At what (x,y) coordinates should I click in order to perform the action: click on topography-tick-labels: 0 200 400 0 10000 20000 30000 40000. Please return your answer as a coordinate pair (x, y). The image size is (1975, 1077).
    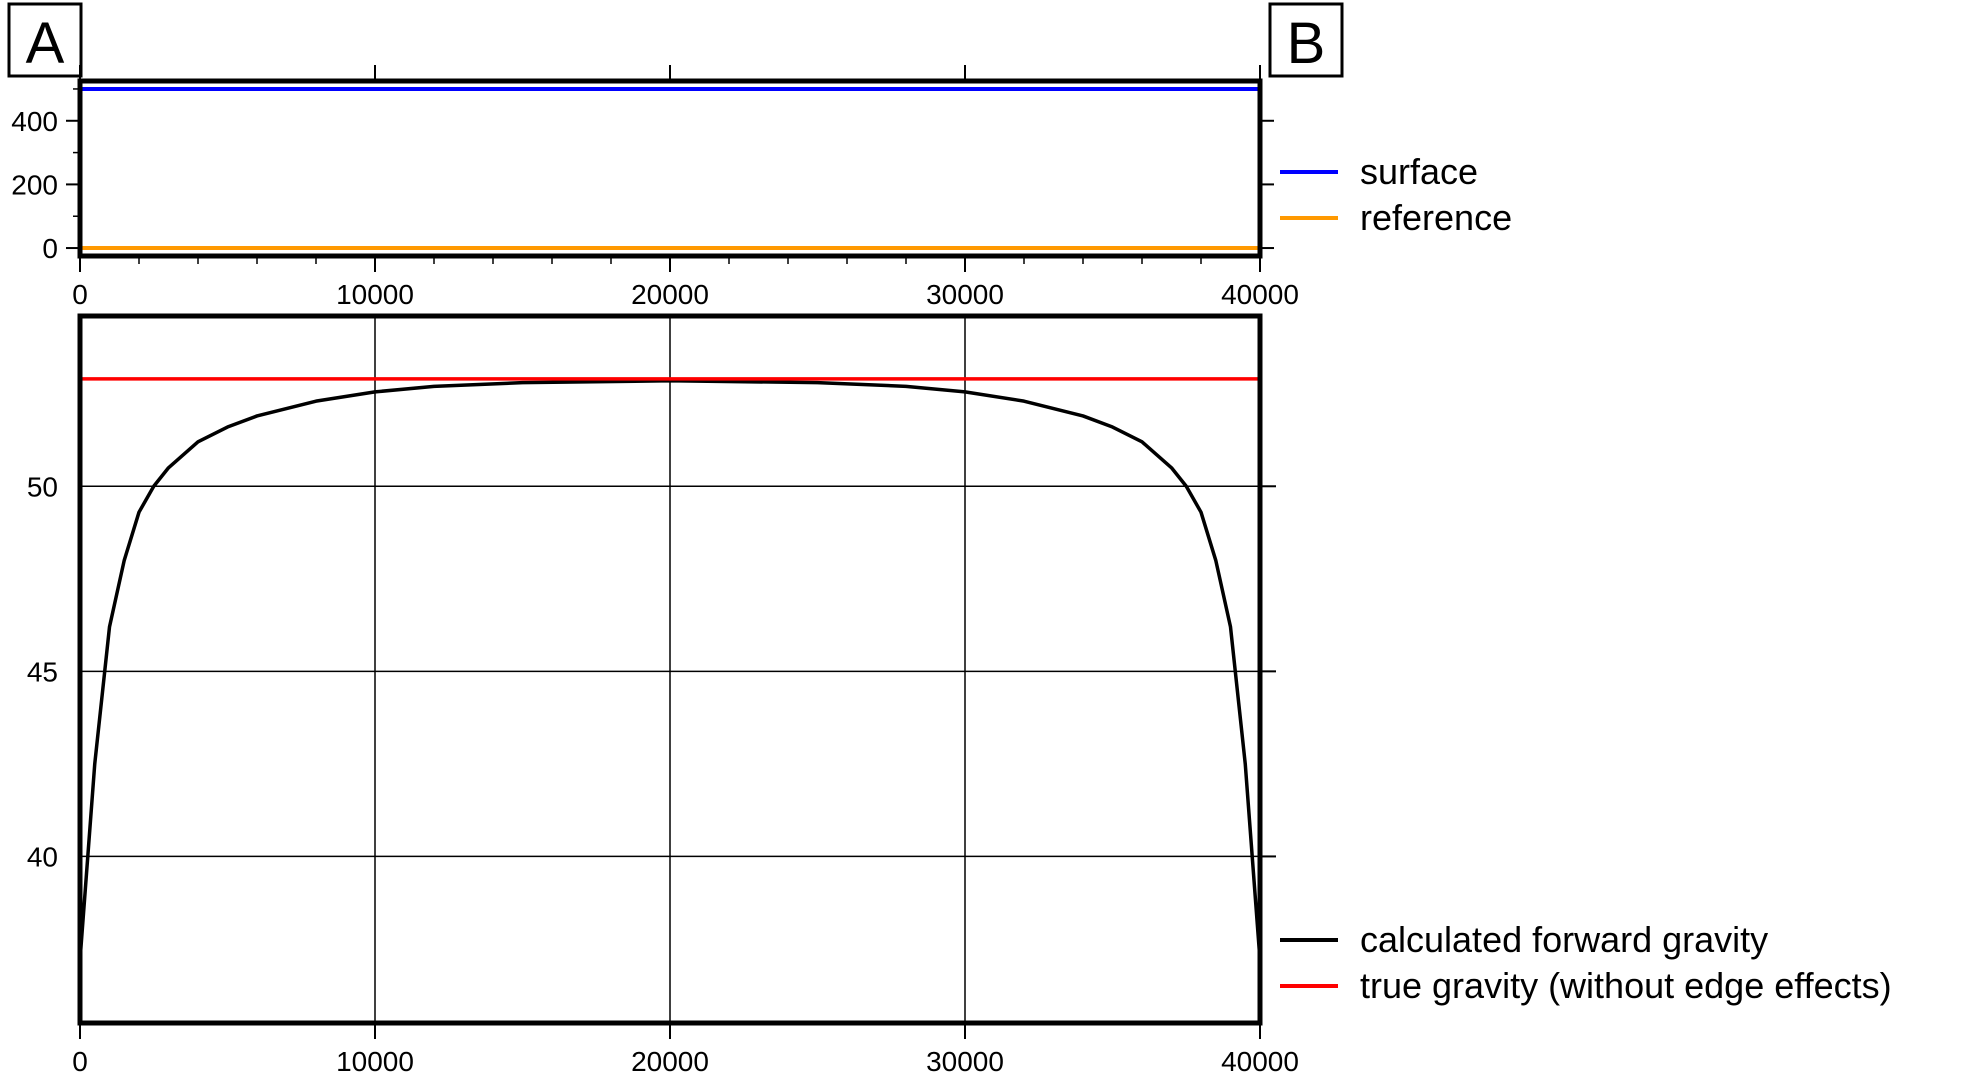
    Looking at the image, I should click on (655, 208).